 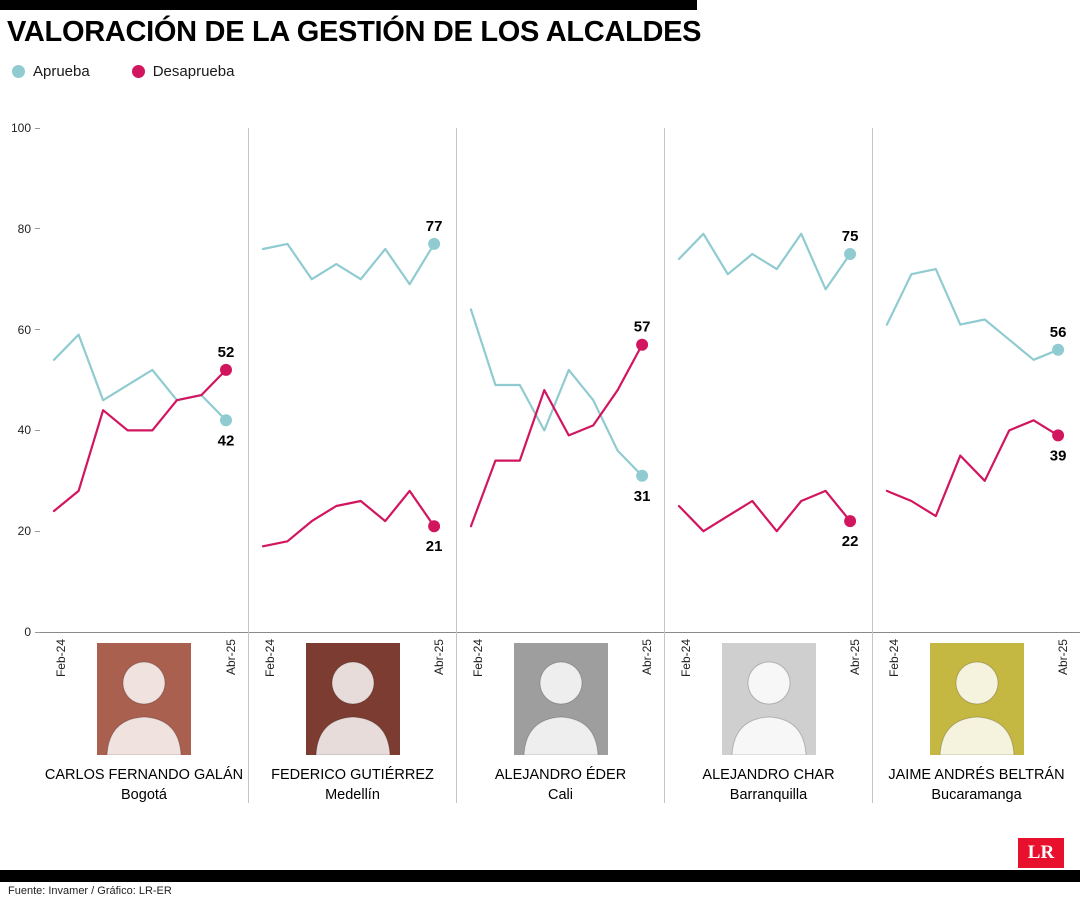 What do you see at coordinates (193, 71) in the screenshot?
I see `legend-label-desaprueba: Desaprueba` at bounding box center [193, 71].